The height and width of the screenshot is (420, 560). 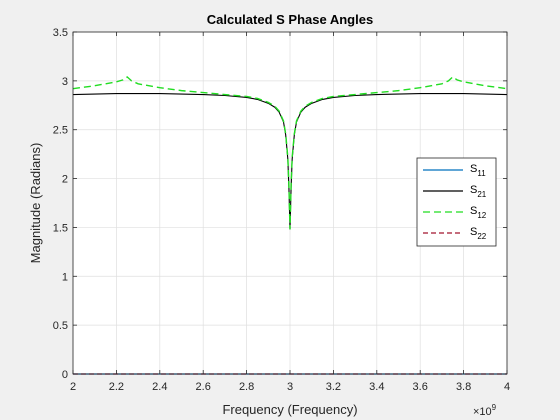 What do you see at coordinates (463, 387) in the screenshot?
I see `x-tick-label: 3.8` at bounding box center [463, 387].